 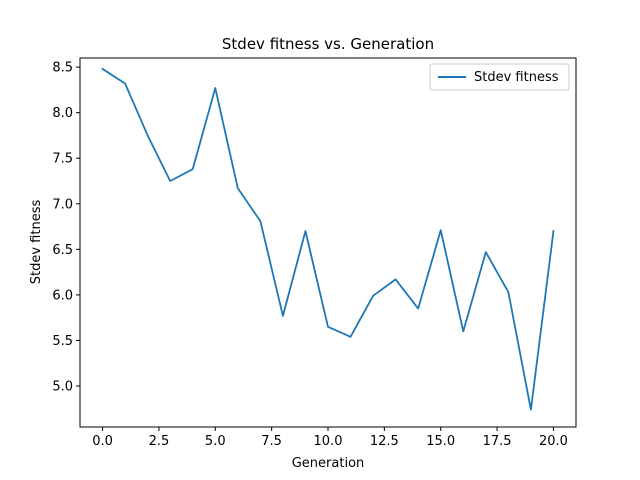 I want to click on y-tick-label: 5.5, so click(x=62, y=341).